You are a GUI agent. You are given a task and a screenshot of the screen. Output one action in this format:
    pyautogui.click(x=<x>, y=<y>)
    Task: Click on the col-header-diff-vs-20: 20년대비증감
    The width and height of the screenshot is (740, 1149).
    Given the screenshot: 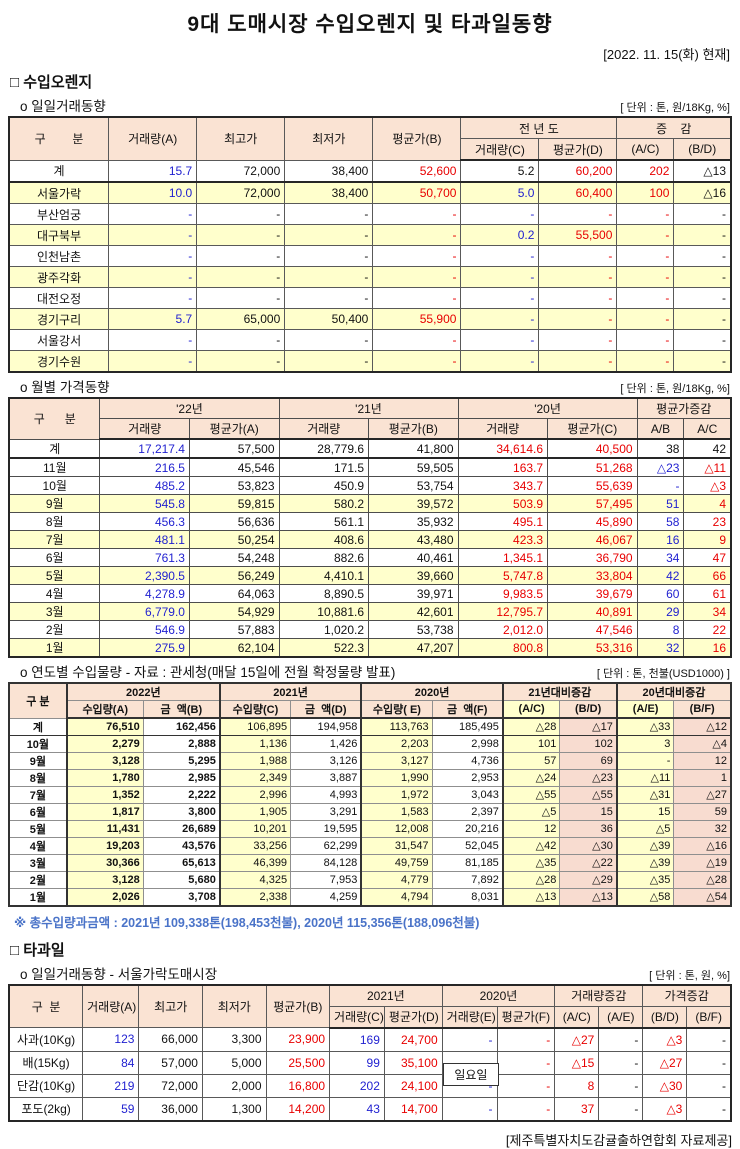 What is the action you would take?
    pyautogui.click(x=673, y=691)
    